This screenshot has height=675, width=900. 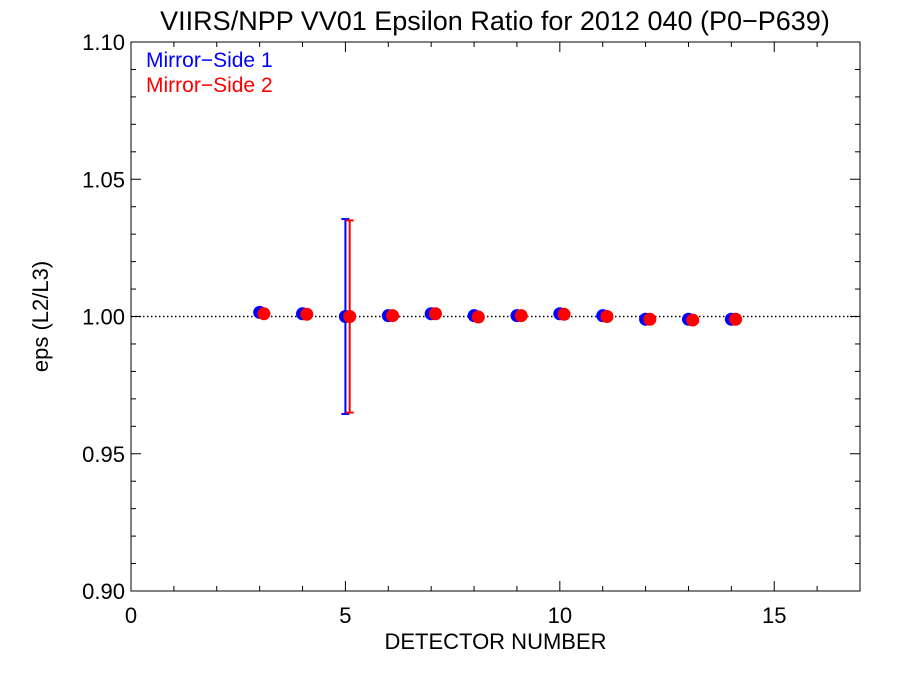 What do you see at coordinates (103, 42) in the screenshot?
I see `y-tick-label: 1.10` at bounding box center [103, 42].